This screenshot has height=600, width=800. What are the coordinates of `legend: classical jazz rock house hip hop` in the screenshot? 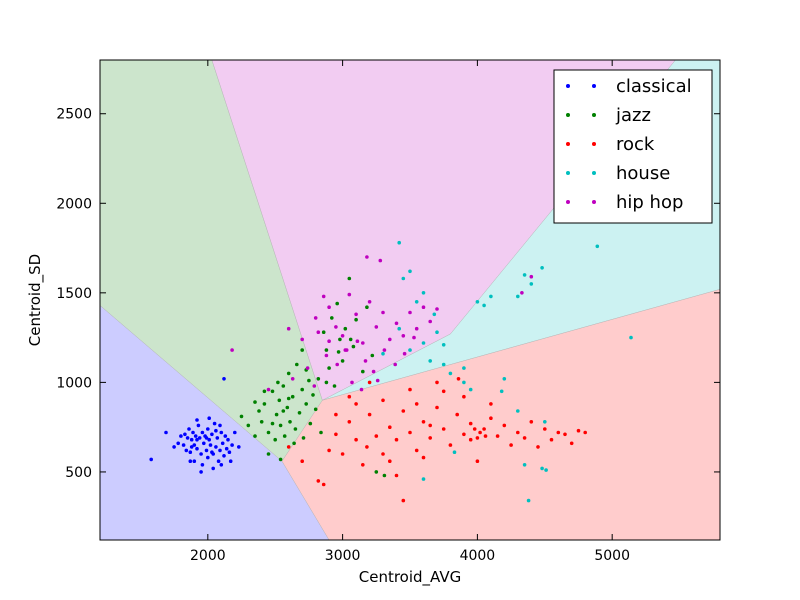 It's located at (633, 146).